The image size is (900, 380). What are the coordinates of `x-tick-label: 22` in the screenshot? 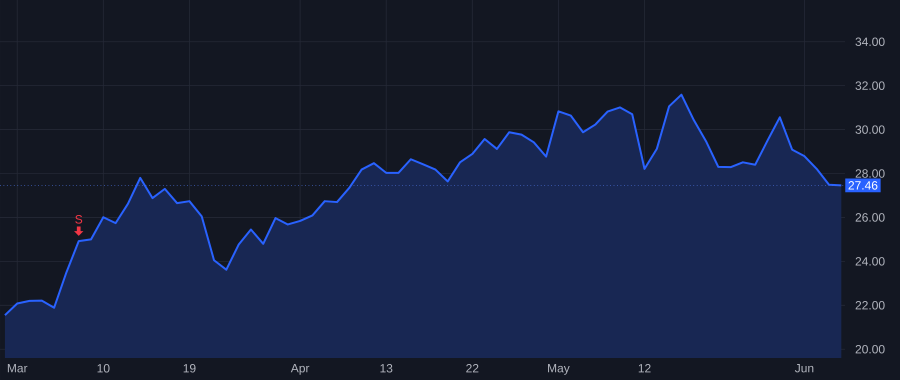 It's located at (472, 368).